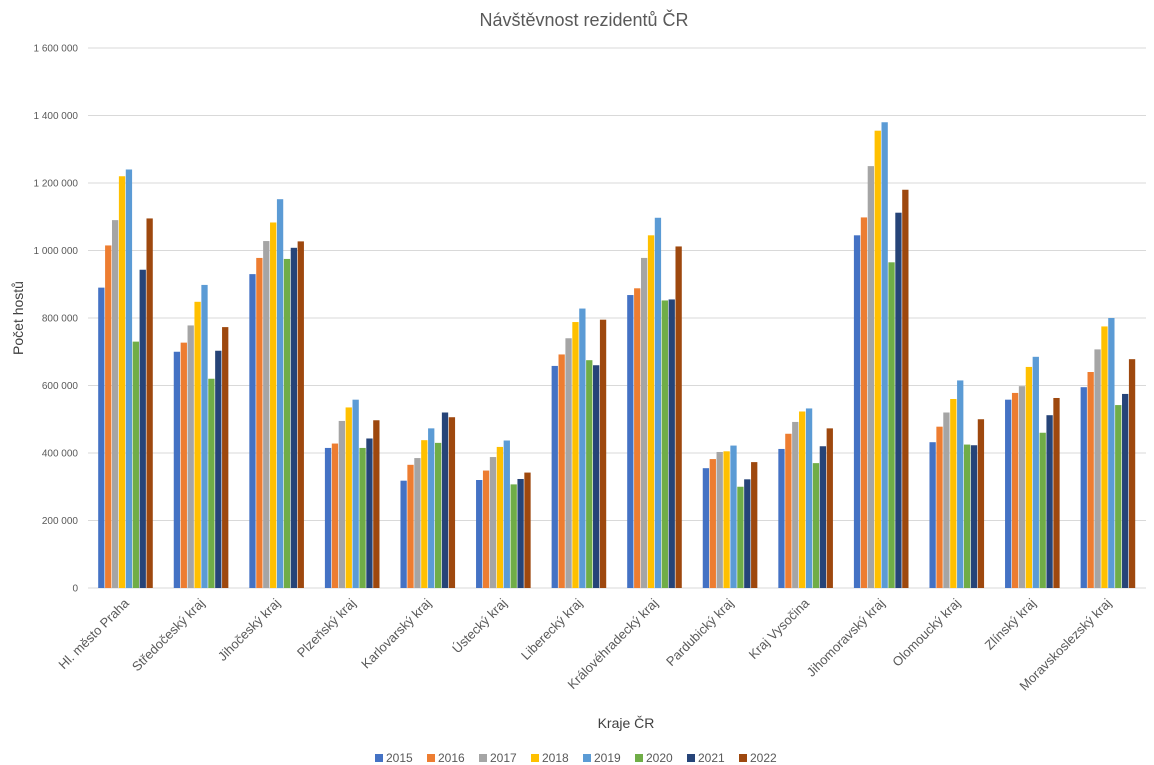 Image resolution: width=1154 pixels, height=765 pixels. Describe the element at coordinates (396, 633) in the screenshot. I see `x-tick-label: Karlovarský kraj` at that location.